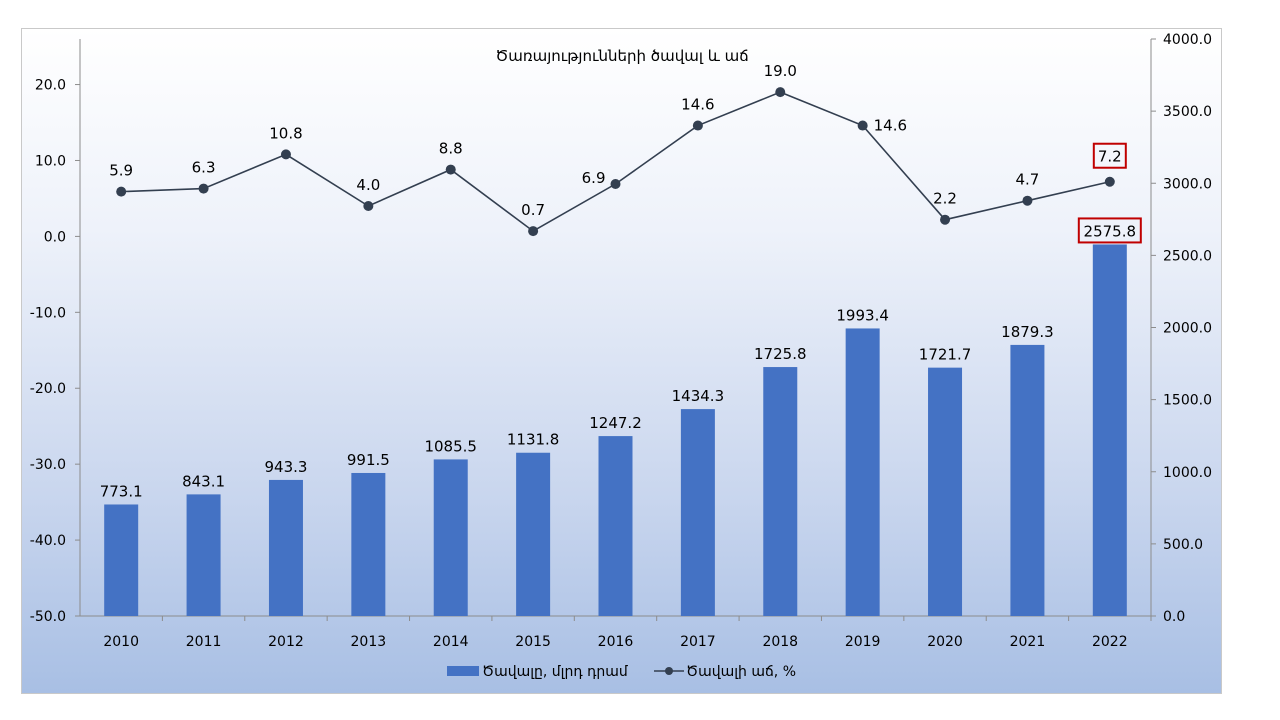 The height and width of the screenshot is (720, 1280). Describe the element at coordinates (50, 161) in the screenshot. I see `left-axis-tick-label: 10.0` at that location.